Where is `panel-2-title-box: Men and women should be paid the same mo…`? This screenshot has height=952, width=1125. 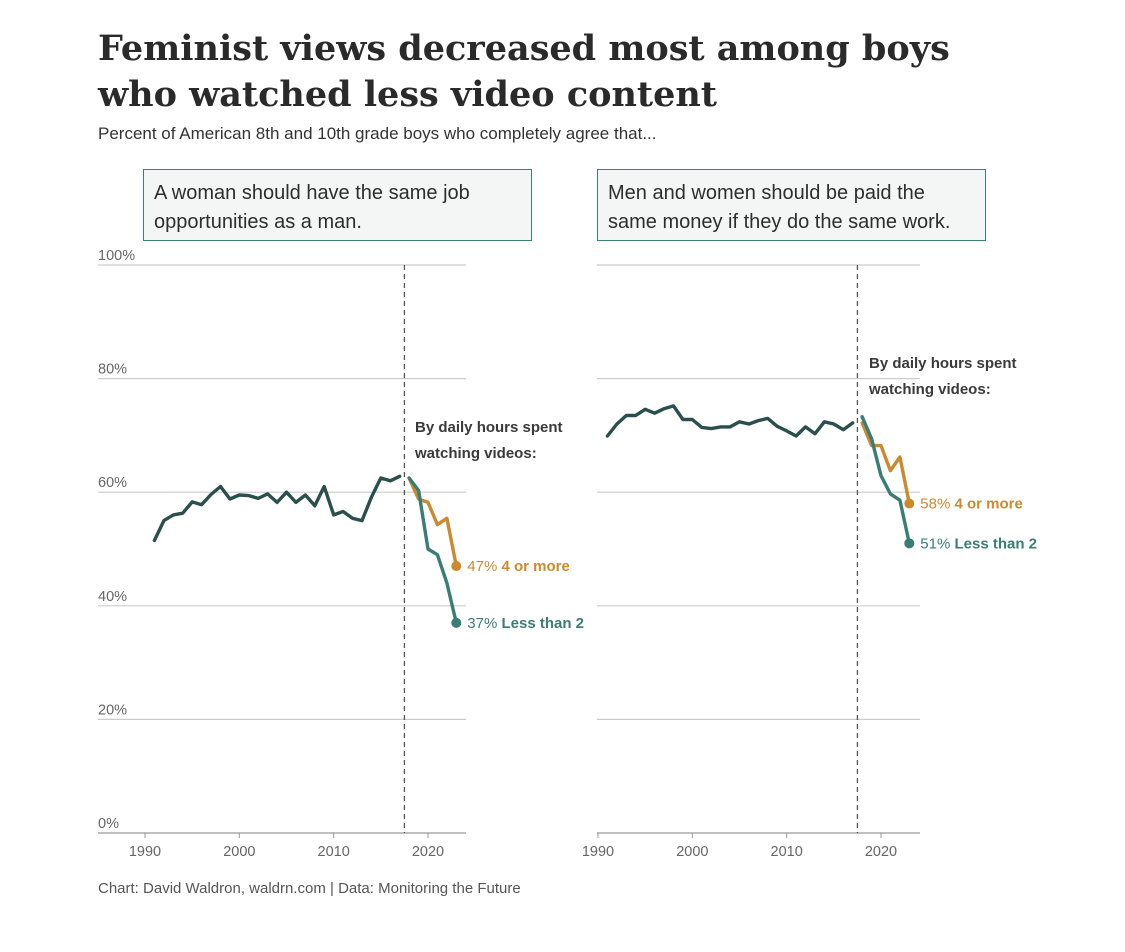
panel-2-title-box: Men and women should be paid the same mo… is located at coordinates (791, 205).